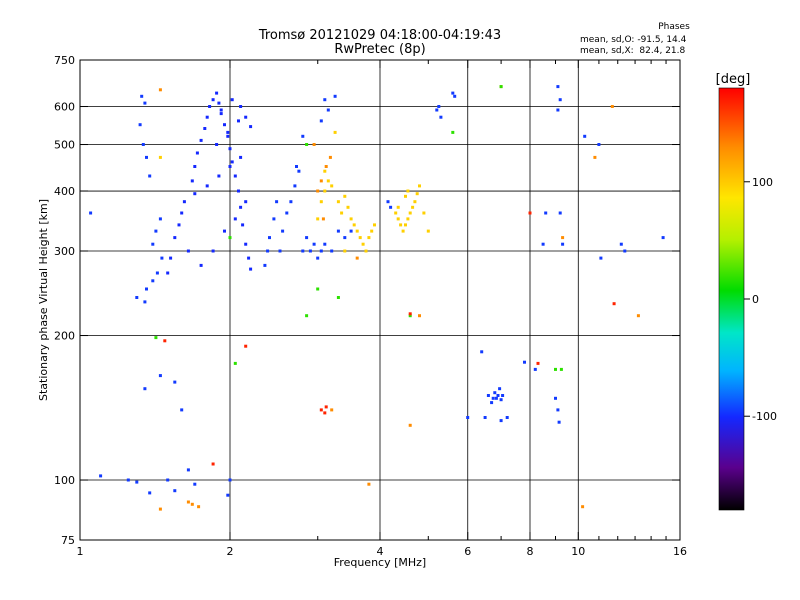  Describe the element at coordinates (68, 540) in the screenshot. I see `y-tick-label: 75` at that location.